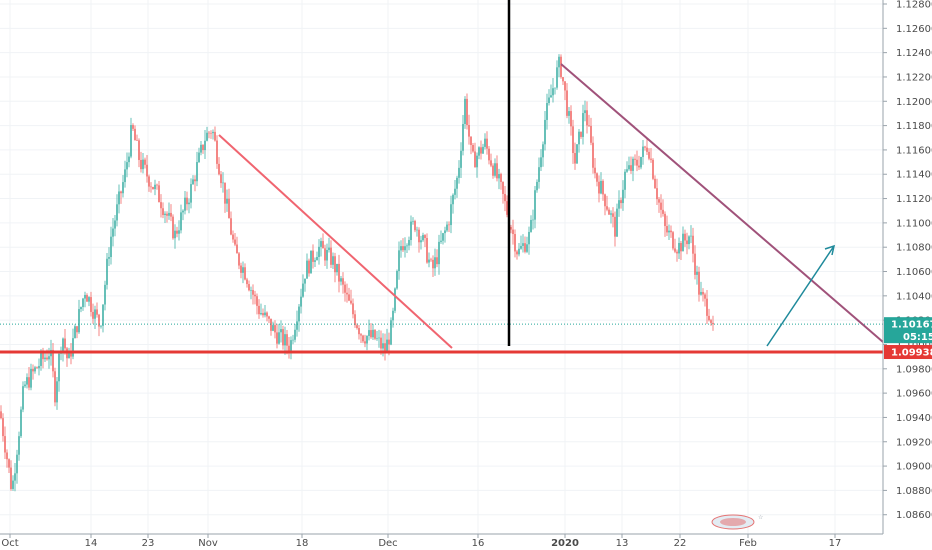  Describe the element at coordinates (914, 102) in the screenshot. I see `y-tick-label: 1.12000` at that location.